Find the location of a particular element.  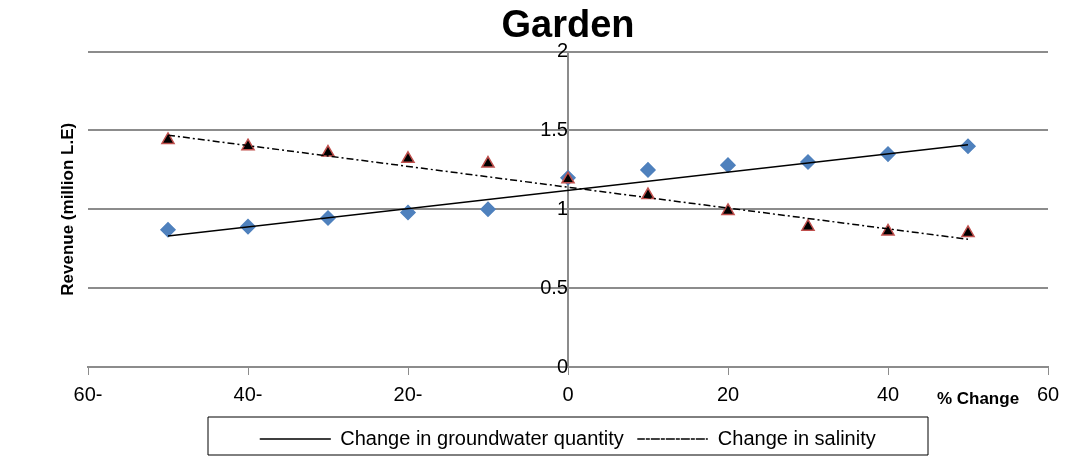

y-tick-label: 0 is located at coordinates (562, 365).